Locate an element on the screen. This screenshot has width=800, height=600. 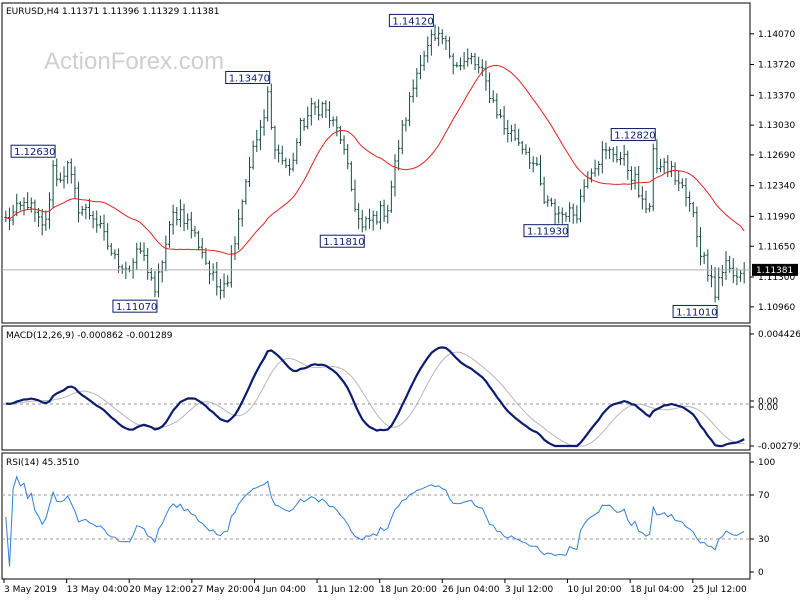
price-annotation: 1.12820 is located at coordinates (633, 135).